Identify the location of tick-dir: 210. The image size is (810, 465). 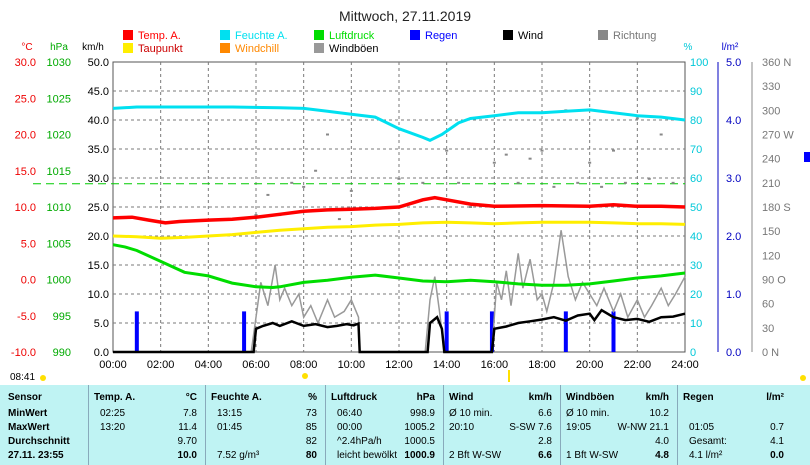
(771, 184).